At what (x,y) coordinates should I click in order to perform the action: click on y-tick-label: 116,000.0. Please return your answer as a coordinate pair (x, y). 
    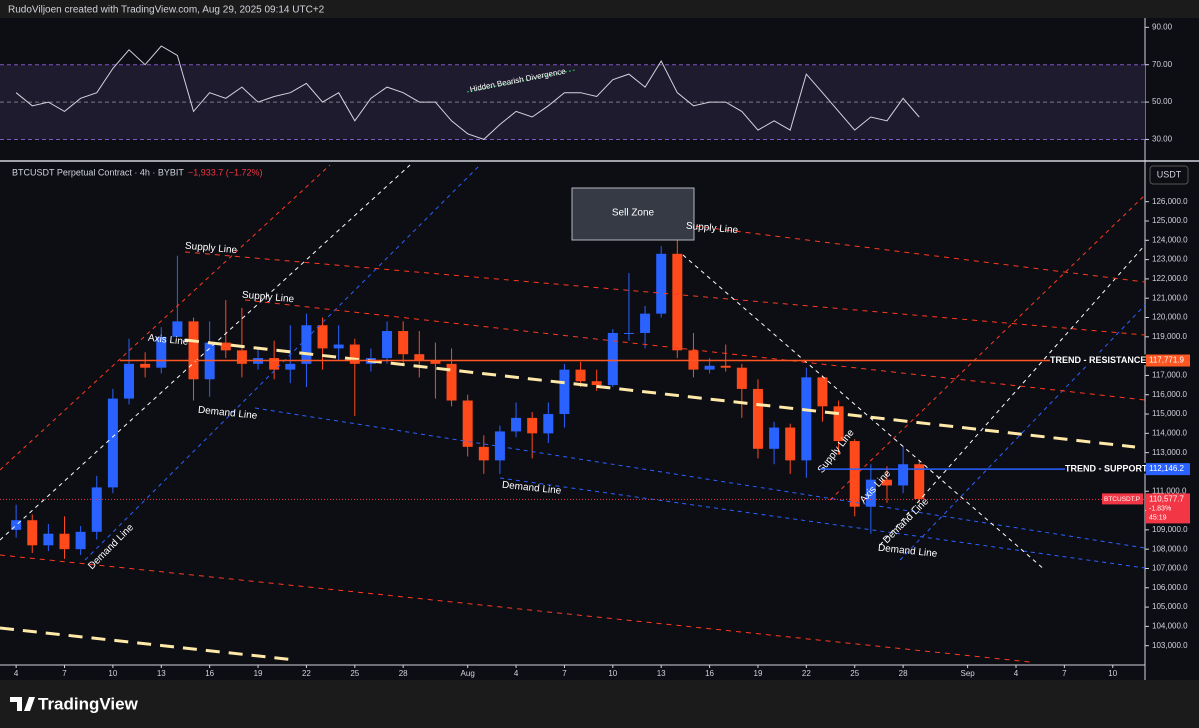
    Looking at the image, I should click on (1170, 394).